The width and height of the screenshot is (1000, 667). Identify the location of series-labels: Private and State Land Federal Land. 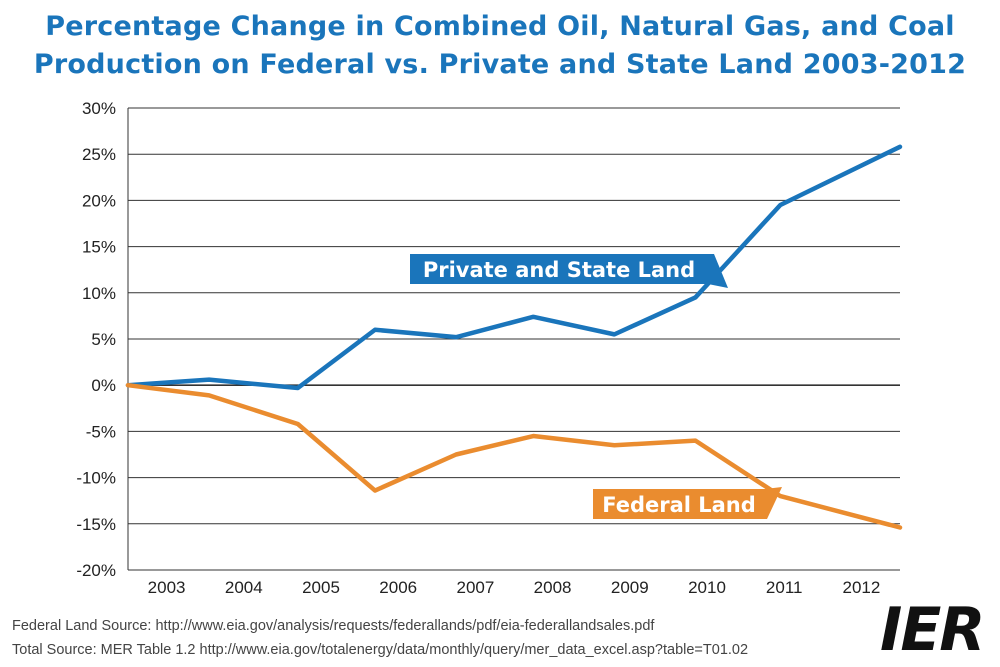
(596, 386).